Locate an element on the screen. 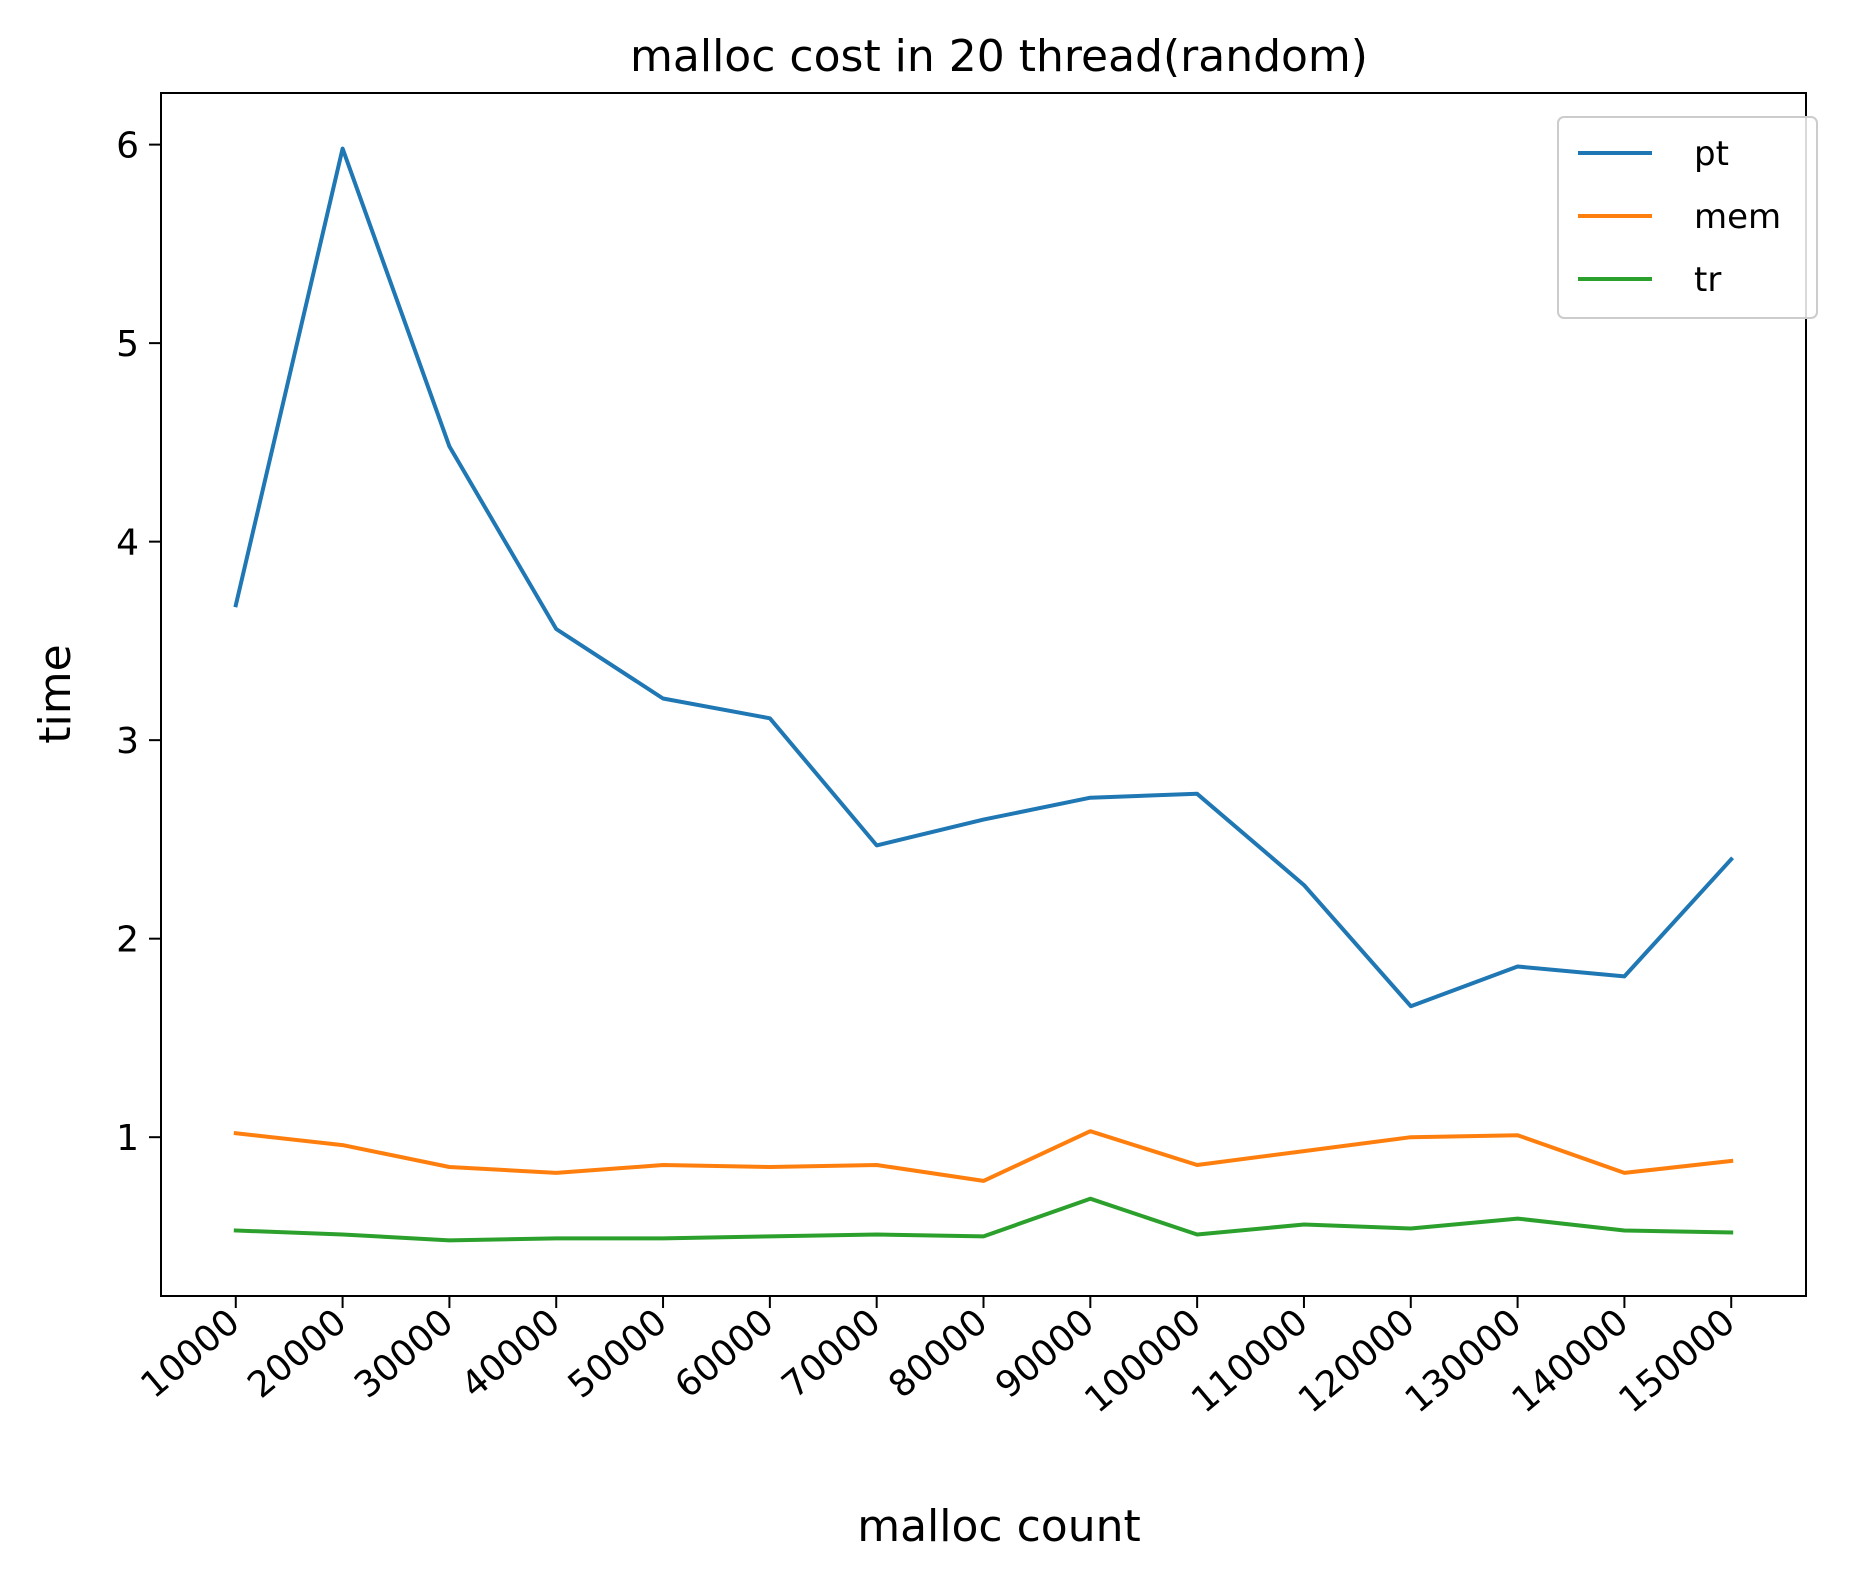 Image resolution: width=1860 pixels, height=1579 pixels. y-tick-label: 3 is located at coordinates (127, 741).